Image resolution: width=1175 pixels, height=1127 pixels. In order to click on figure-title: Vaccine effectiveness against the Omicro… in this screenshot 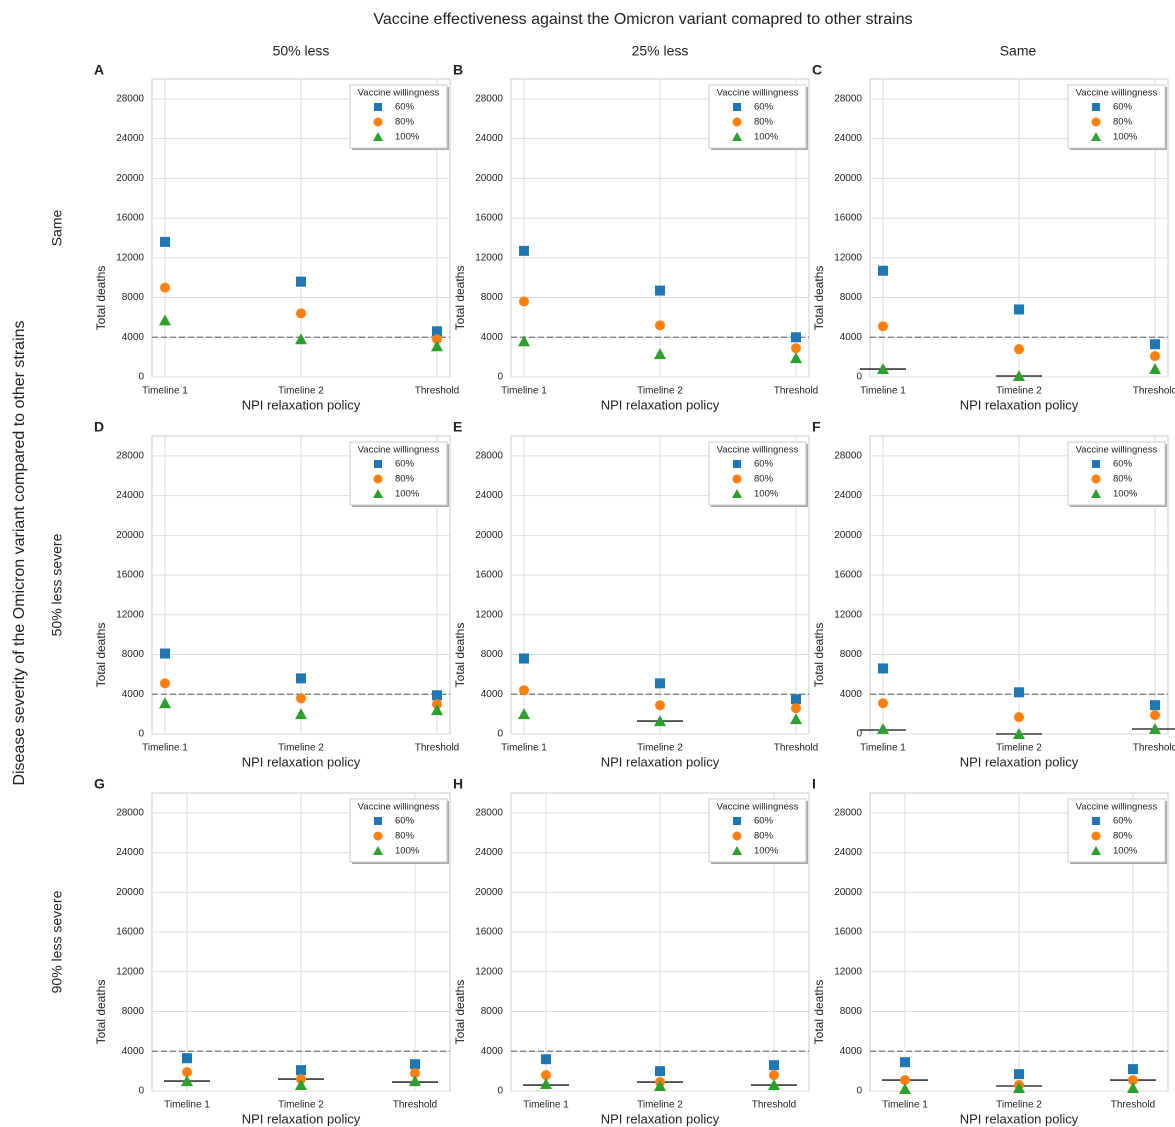, I will do `click(642, 19)`.